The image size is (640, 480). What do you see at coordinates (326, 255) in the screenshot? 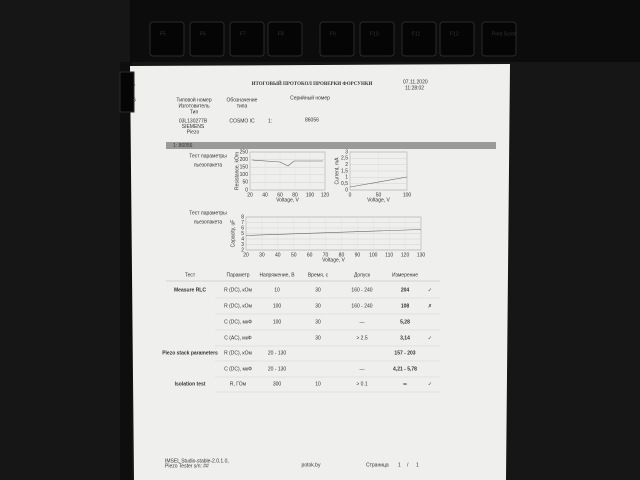
I see `x-tick-label: 70` at bounding box center [326, 255].